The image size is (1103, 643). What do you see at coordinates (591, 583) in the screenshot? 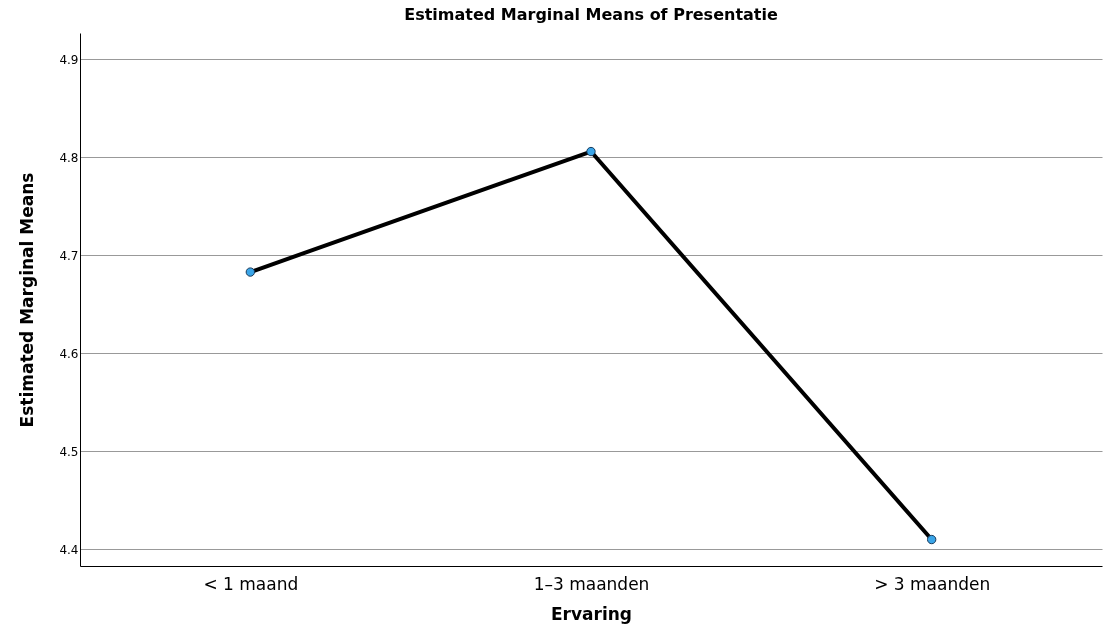
I see `x-tick-label: 1–3 maanden` at bounding box center [591, 583].